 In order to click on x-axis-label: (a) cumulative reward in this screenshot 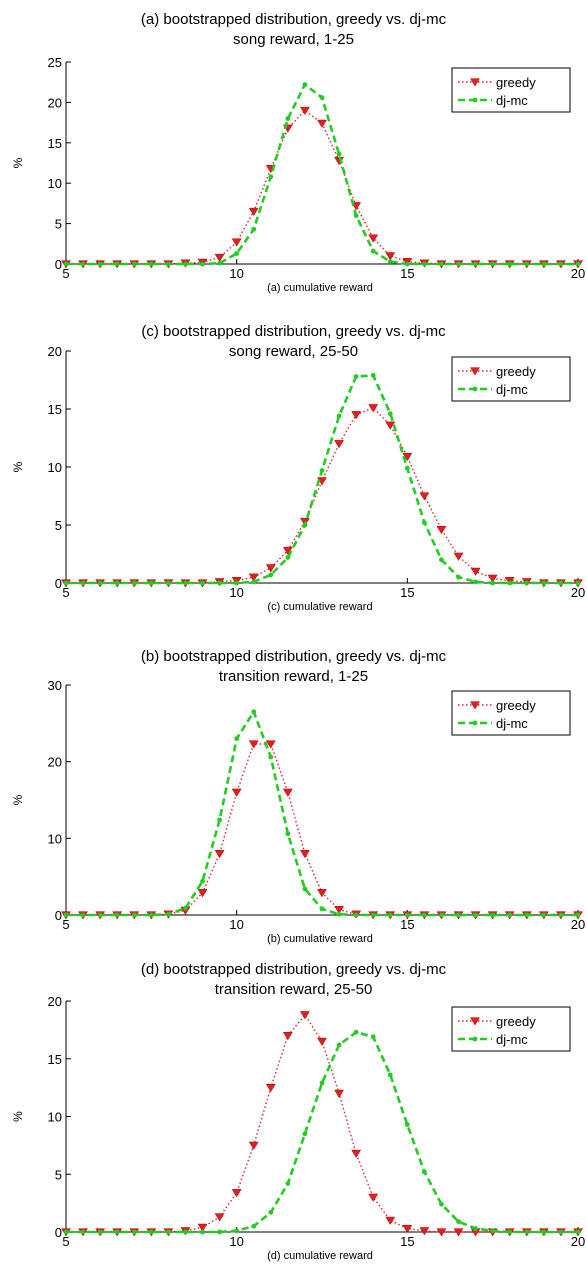, I will do `click(320, 288)`.